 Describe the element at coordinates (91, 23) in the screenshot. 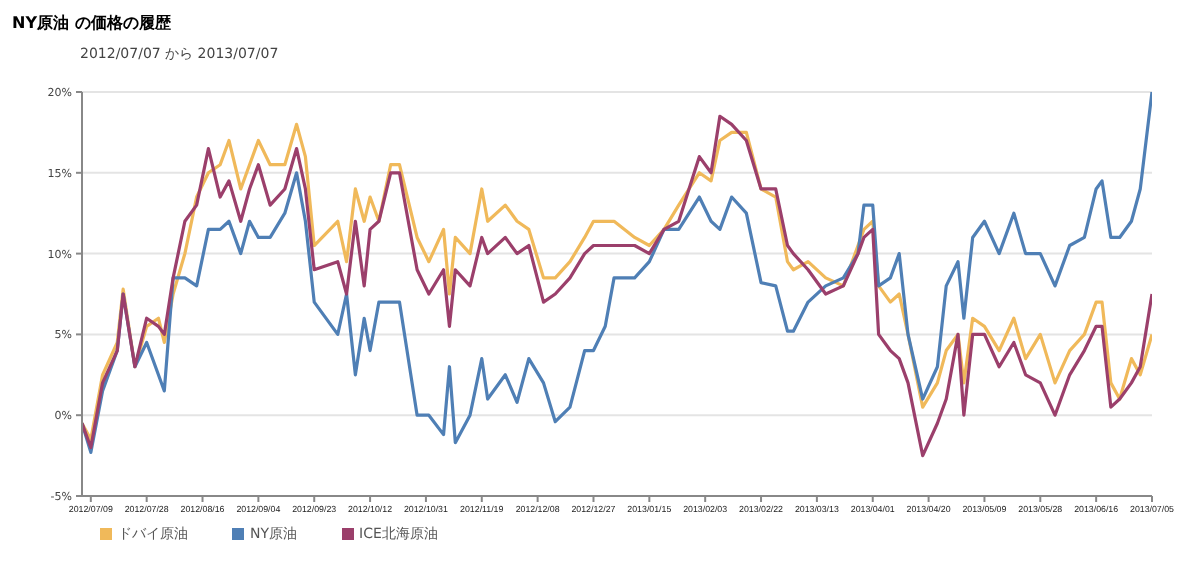

I see `chart-title: NY原油 の価格の履歴` at that location.